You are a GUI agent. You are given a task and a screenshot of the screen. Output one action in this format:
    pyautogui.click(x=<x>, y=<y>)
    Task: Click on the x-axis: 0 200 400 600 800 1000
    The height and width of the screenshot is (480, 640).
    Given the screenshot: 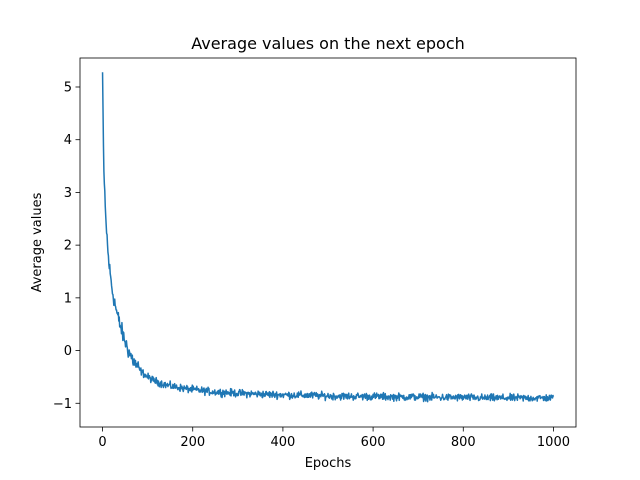 What is the action you would take?
    pyautogui.click(x=334, y=438)
    